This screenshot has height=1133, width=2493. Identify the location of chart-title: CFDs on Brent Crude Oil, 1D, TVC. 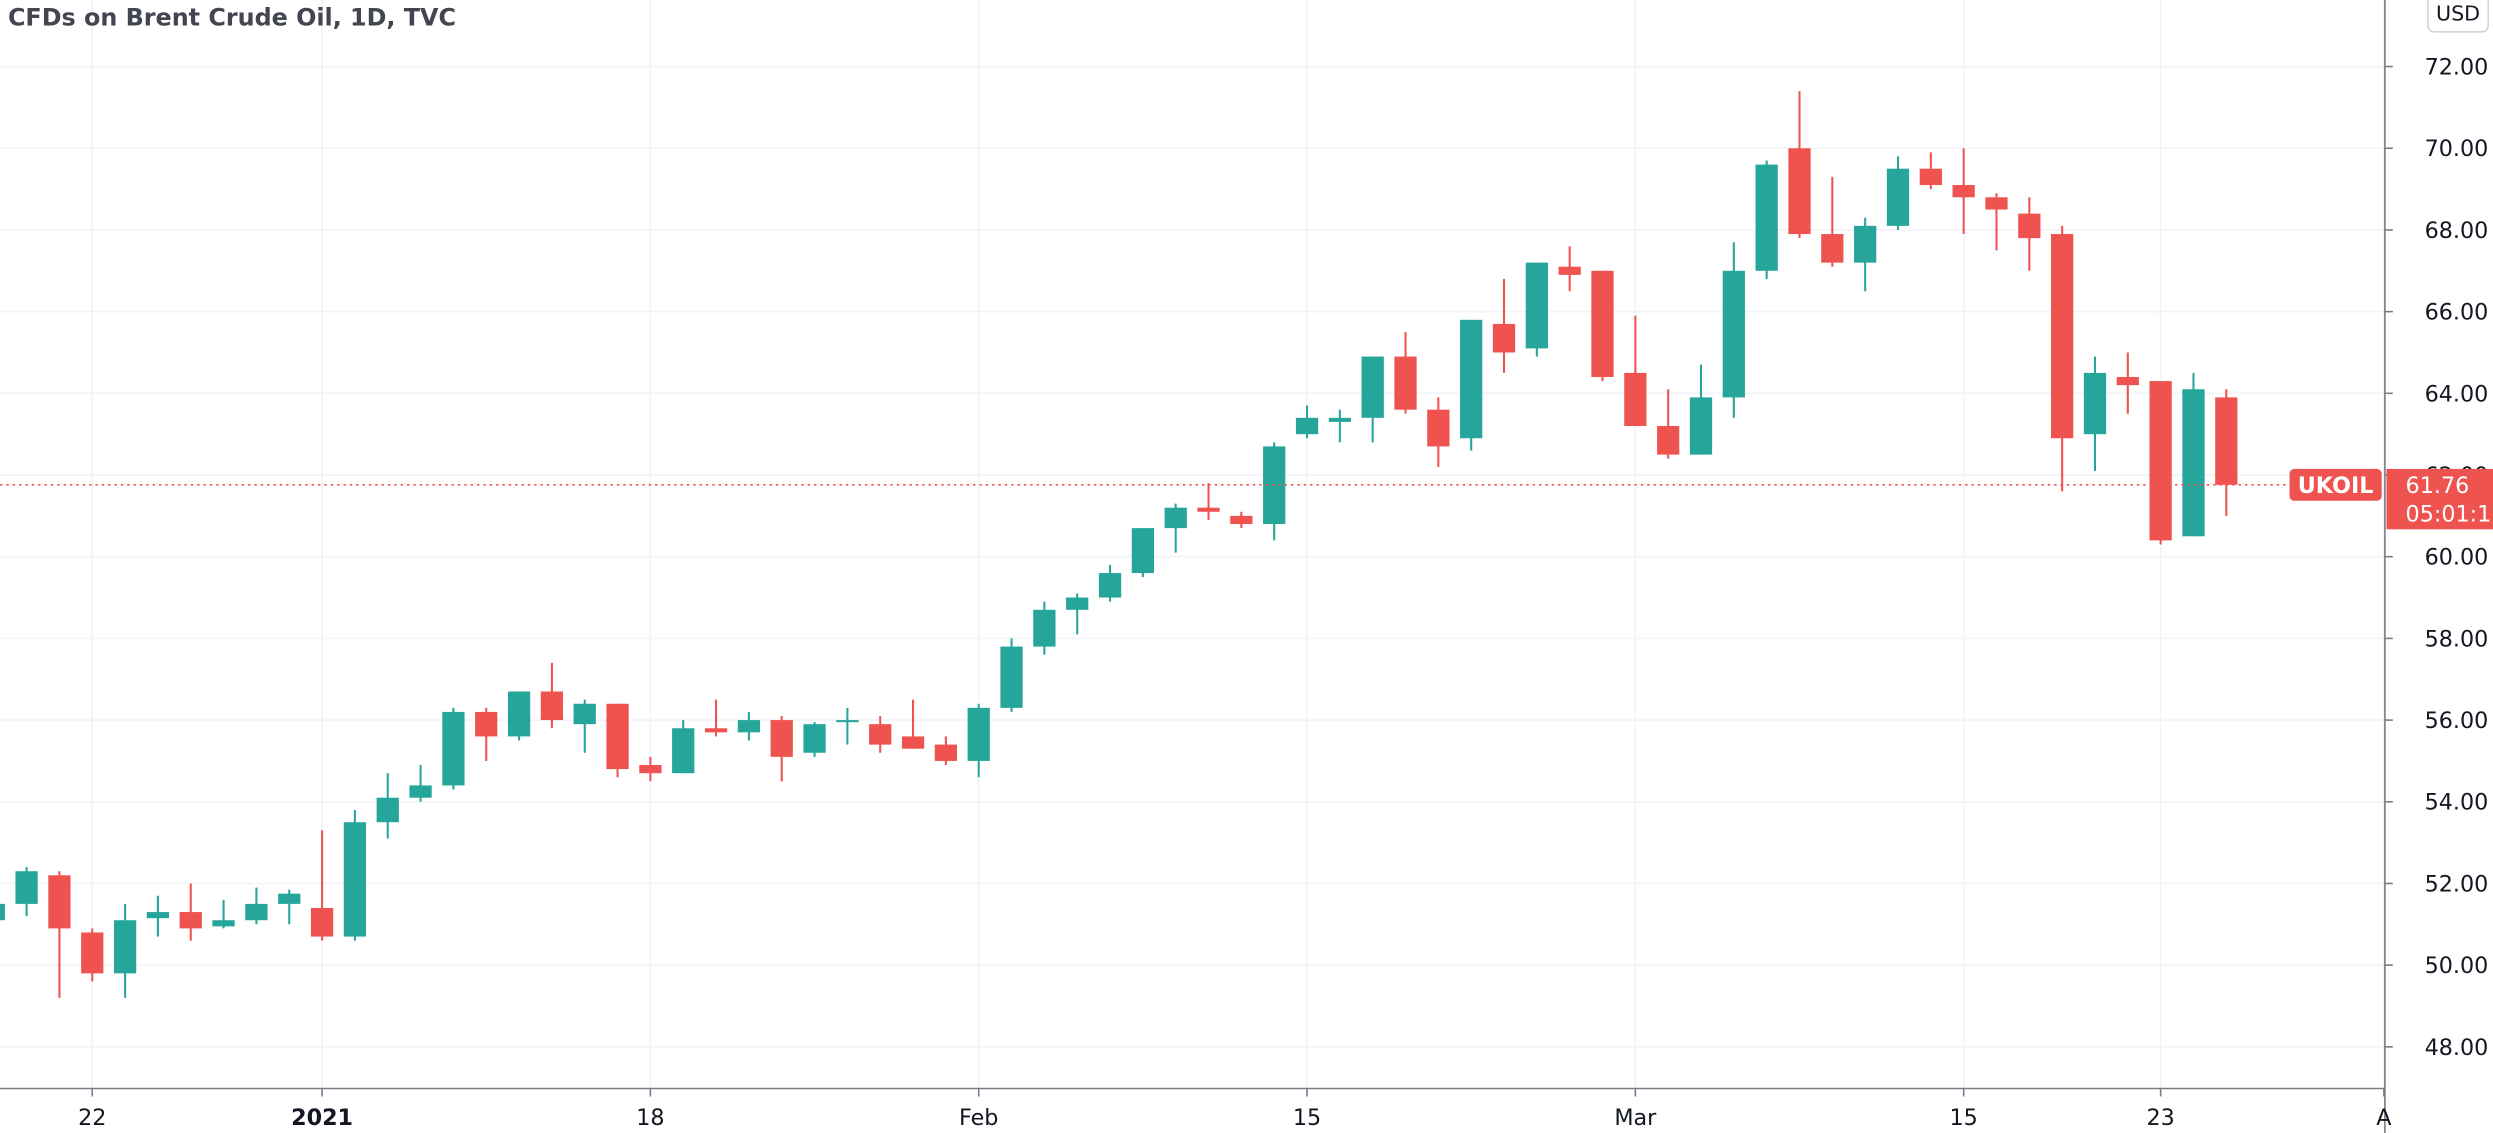
(232, 17).